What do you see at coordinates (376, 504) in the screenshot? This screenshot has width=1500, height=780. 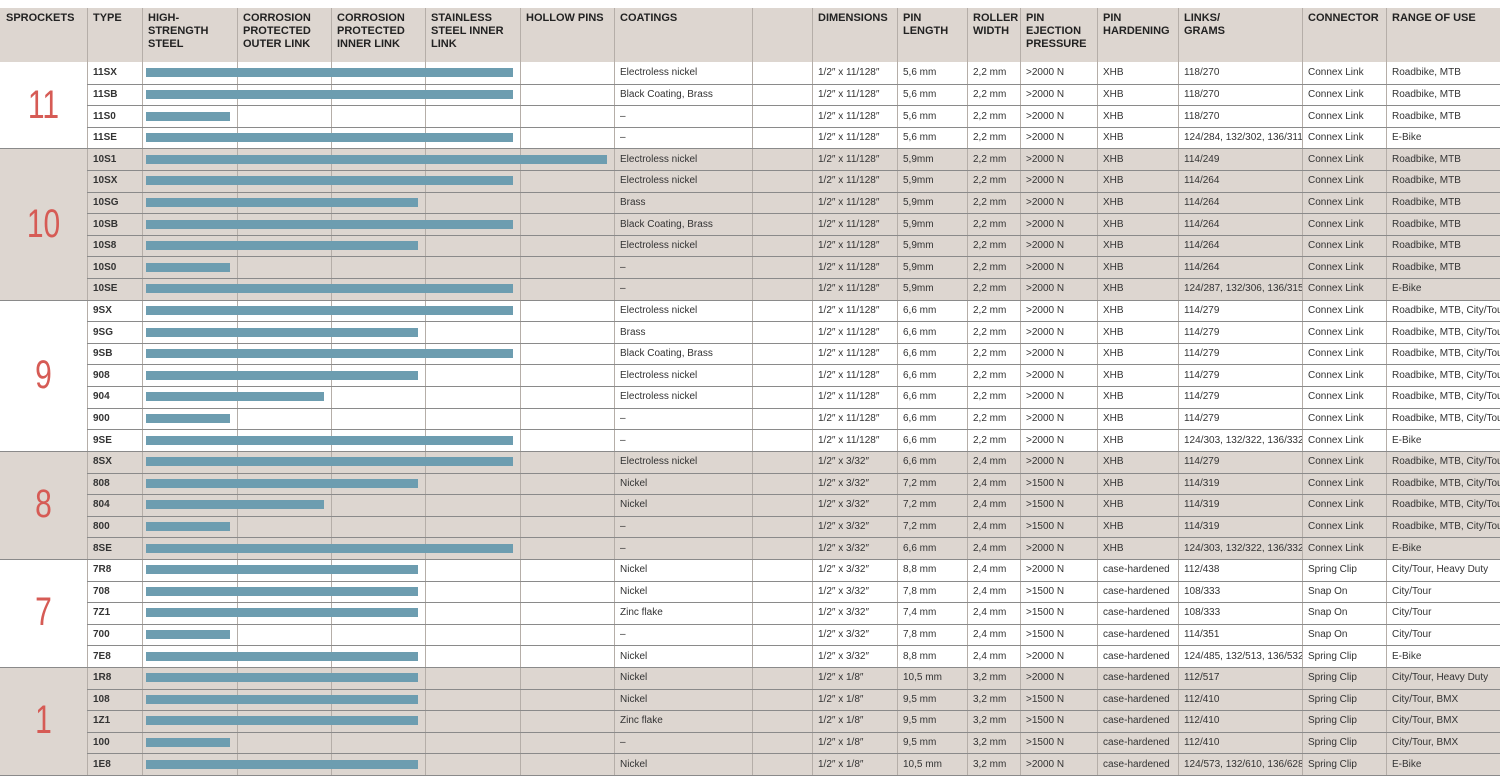 I see `group-bg` at bounding box center [376, 504].